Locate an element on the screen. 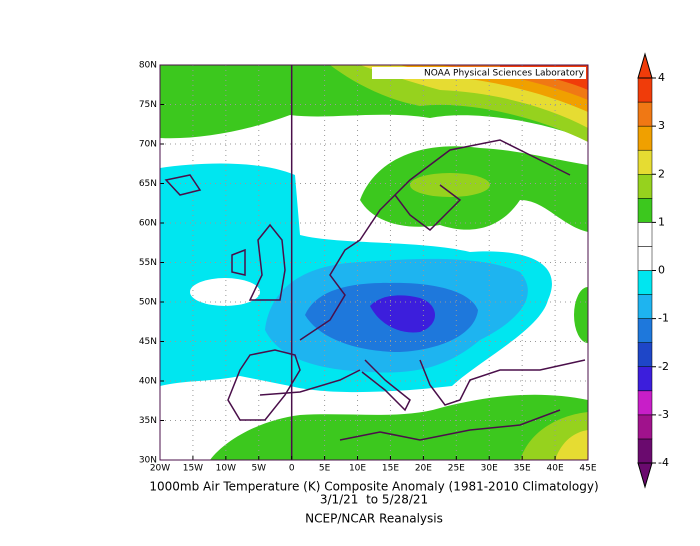 The height and width of the screenshot is (546, 700). lon-tick-label: 15E is located at coordinates (390, 469).